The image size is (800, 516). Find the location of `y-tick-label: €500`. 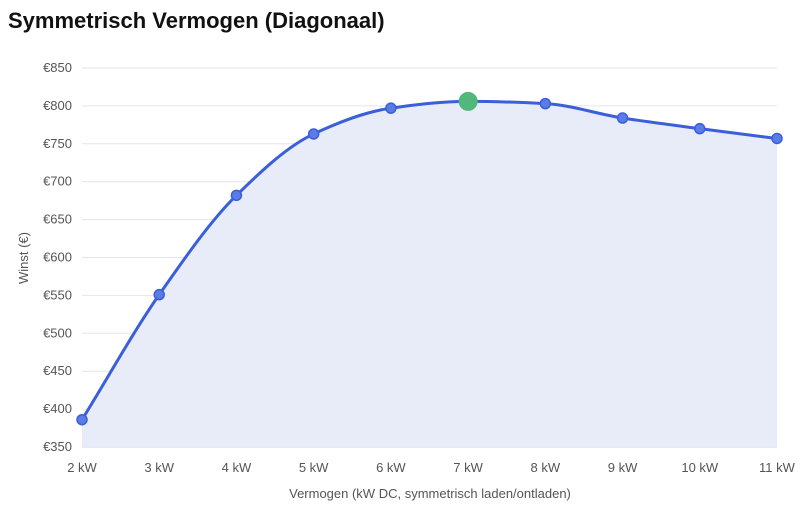

y-tick-label: €500 is located at coordinates (57, 332).